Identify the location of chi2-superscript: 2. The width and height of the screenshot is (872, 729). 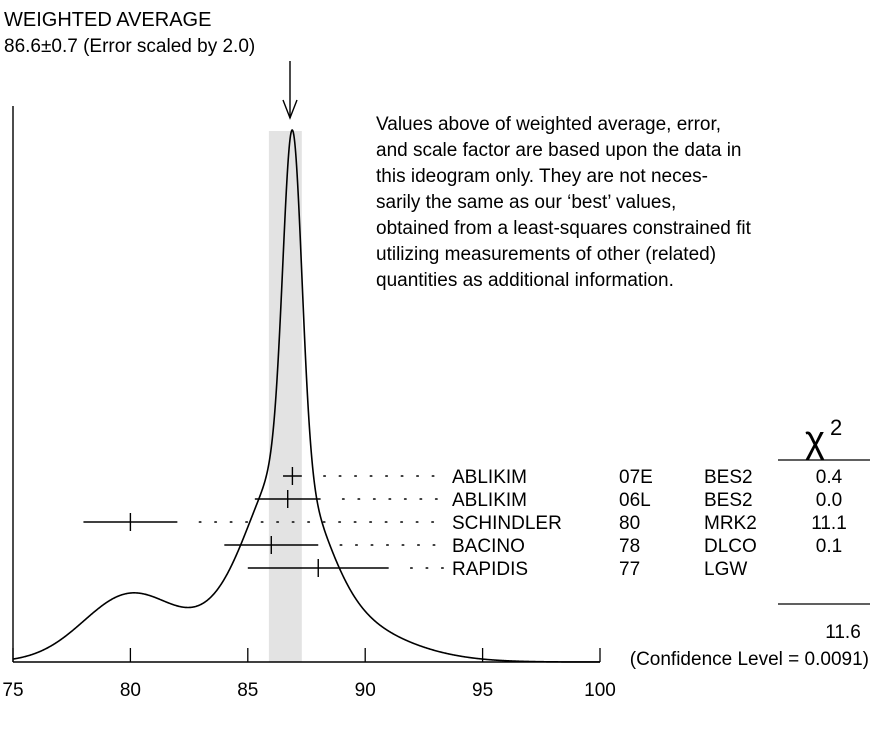
(836, 427).